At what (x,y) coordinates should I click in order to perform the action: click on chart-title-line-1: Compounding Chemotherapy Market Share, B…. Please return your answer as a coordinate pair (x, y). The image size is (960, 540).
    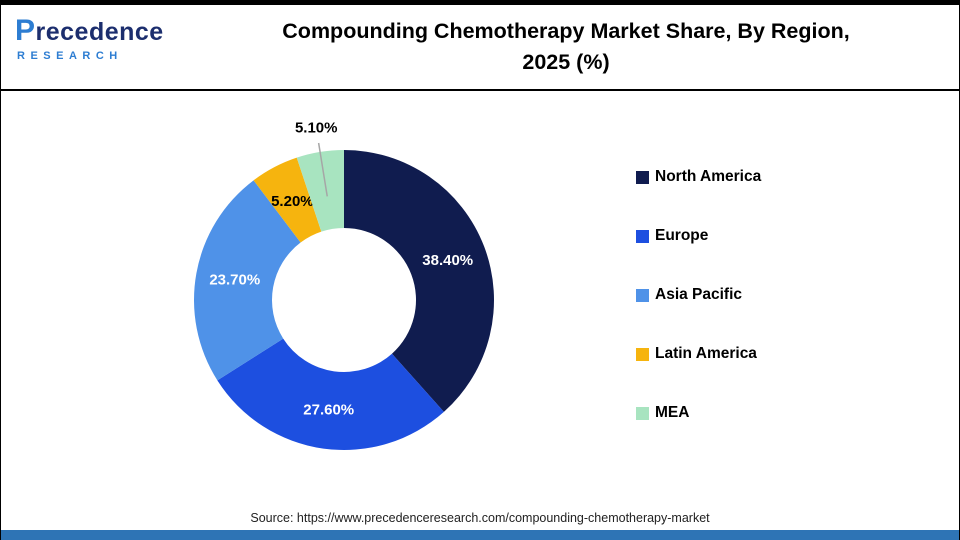
    Looking at the image, I should click on (566, 31).